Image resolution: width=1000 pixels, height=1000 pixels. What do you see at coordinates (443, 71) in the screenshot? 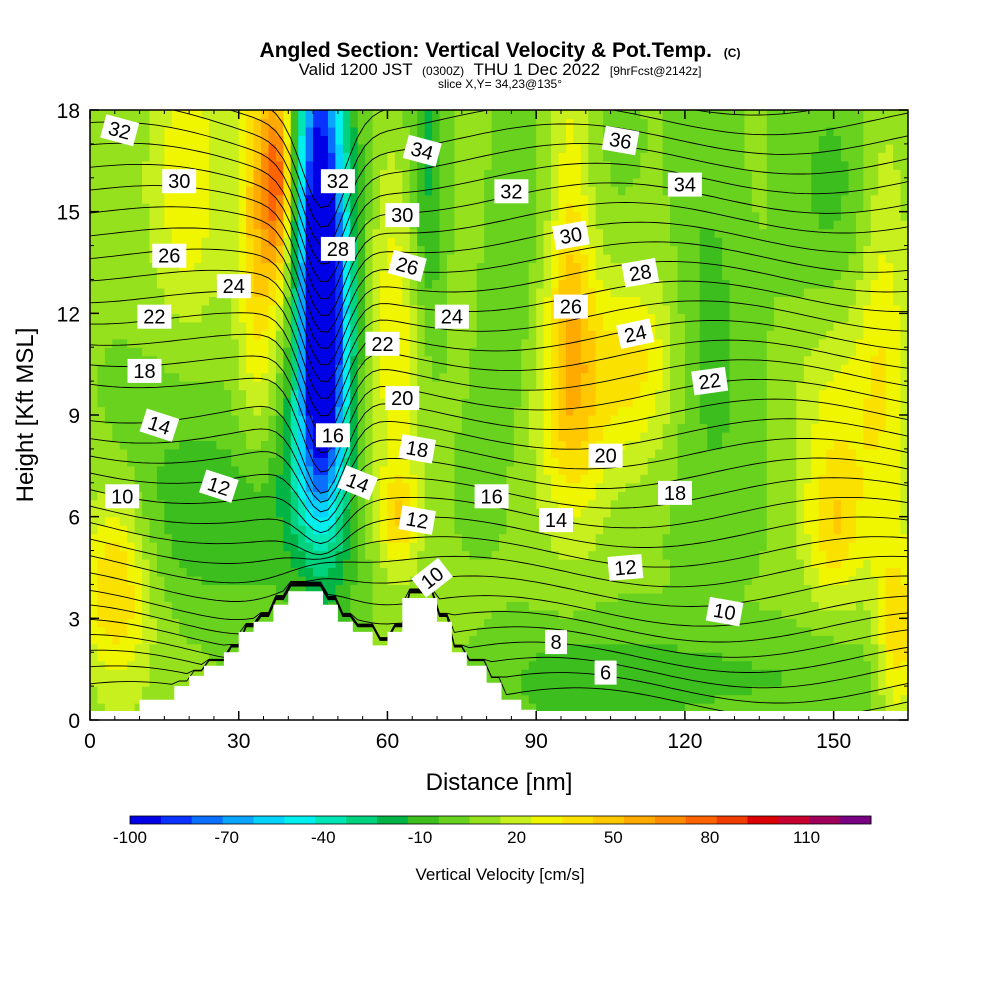
I see `valid-time-utc: (0300Z)` at bounding box center [443, 71].